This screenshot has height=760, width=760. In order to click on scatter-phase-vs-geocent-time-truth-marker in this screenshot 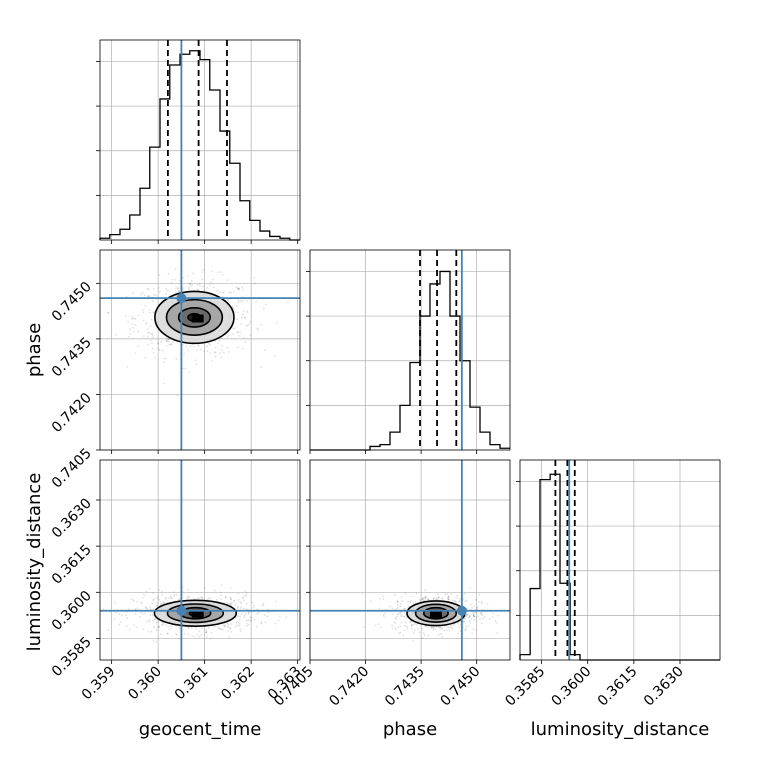, I will do `click(181, 298)`.